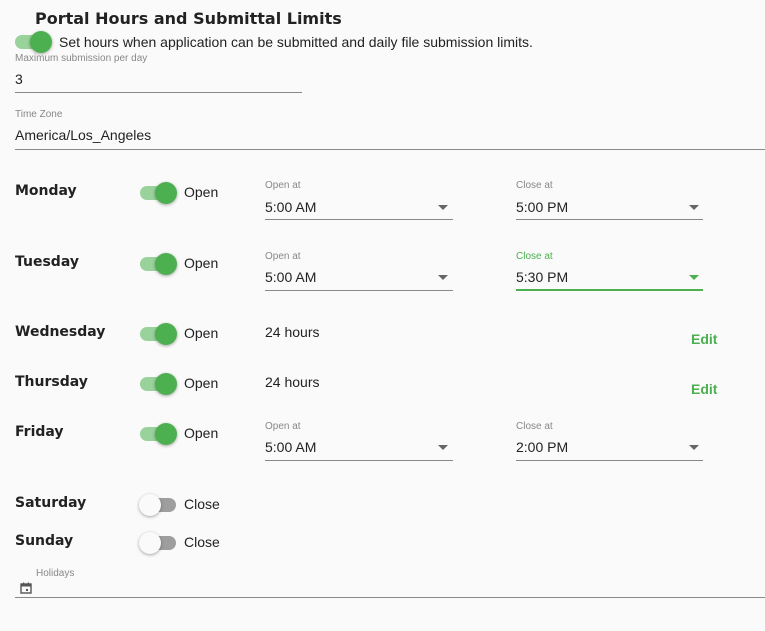 This screenshot has height=631, width=765. What do you see at coordinates (283, 426) in the screenshot?
I see `friday-open-label: Open at` at bounding box center [283, 426].